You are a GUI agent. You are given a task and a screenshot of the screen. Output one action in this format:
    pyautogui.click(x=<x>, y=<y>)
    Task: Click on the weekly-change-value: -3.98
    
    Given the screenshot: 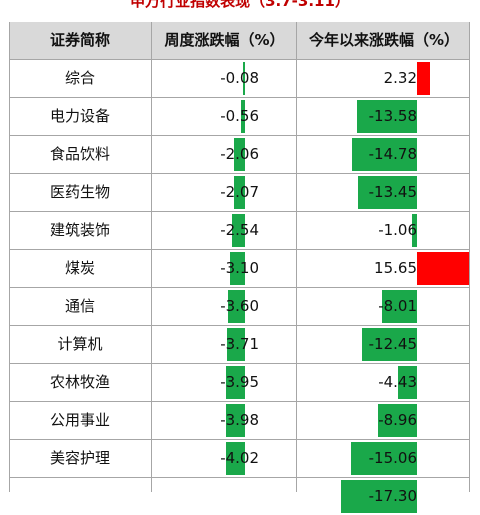 What is the action you would take?
    pyautogui.click(x=239, y=420)
    